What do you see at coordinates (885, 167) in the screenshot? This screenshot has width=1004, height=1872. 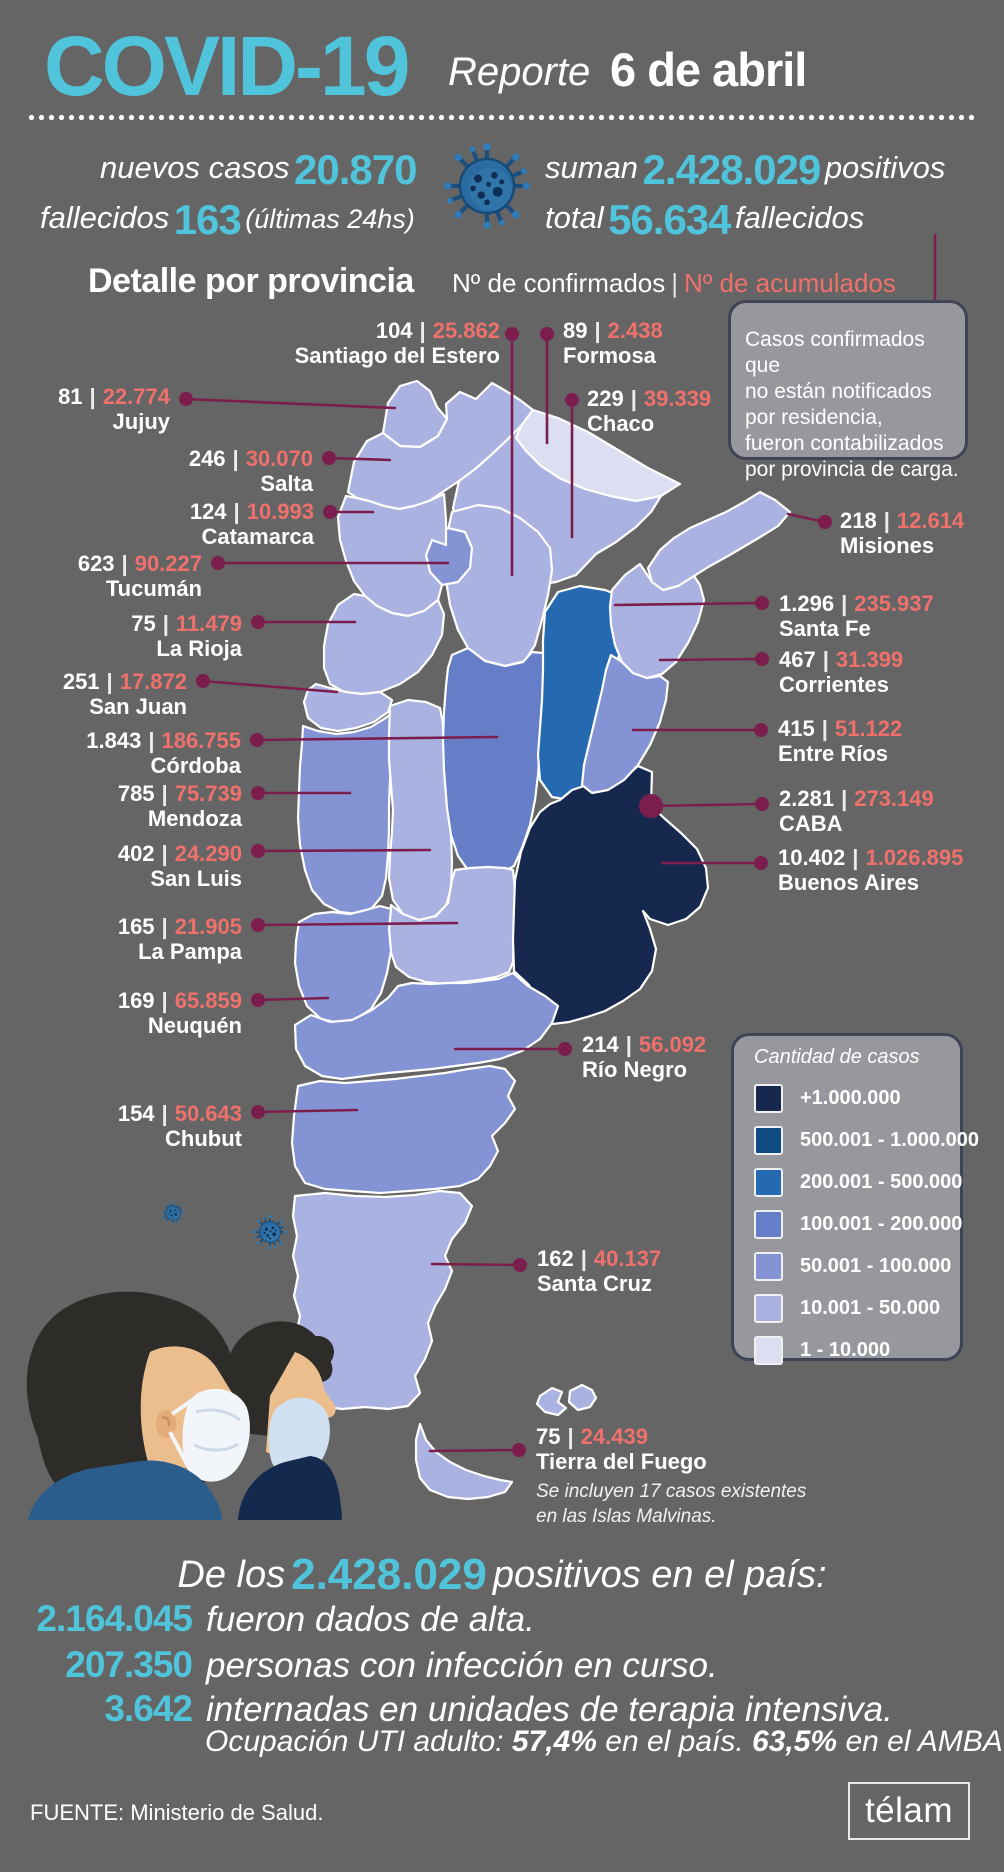 I see `positives-suffix: positivos` at bounding box center [885, 167].